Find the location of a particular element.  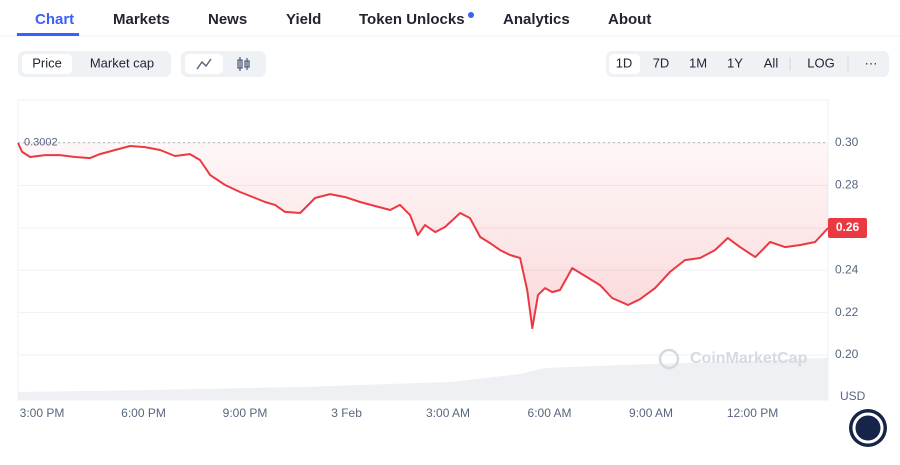

y-unit: USD is located at coordinates (853, 396).